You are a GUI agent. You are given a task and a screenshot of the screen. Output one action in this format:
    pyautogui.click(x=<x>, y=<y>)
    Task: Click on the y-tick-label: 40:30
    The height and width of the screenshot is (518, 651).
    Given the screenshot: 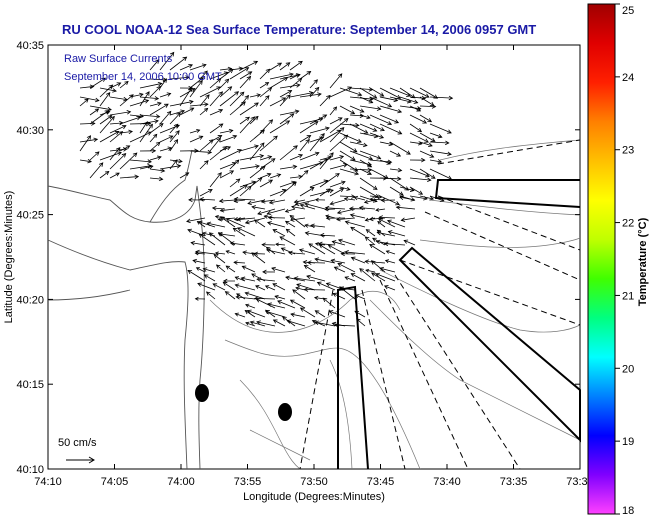 What is the action you would take?
    pyautogui.click(x=30, y=131)
    